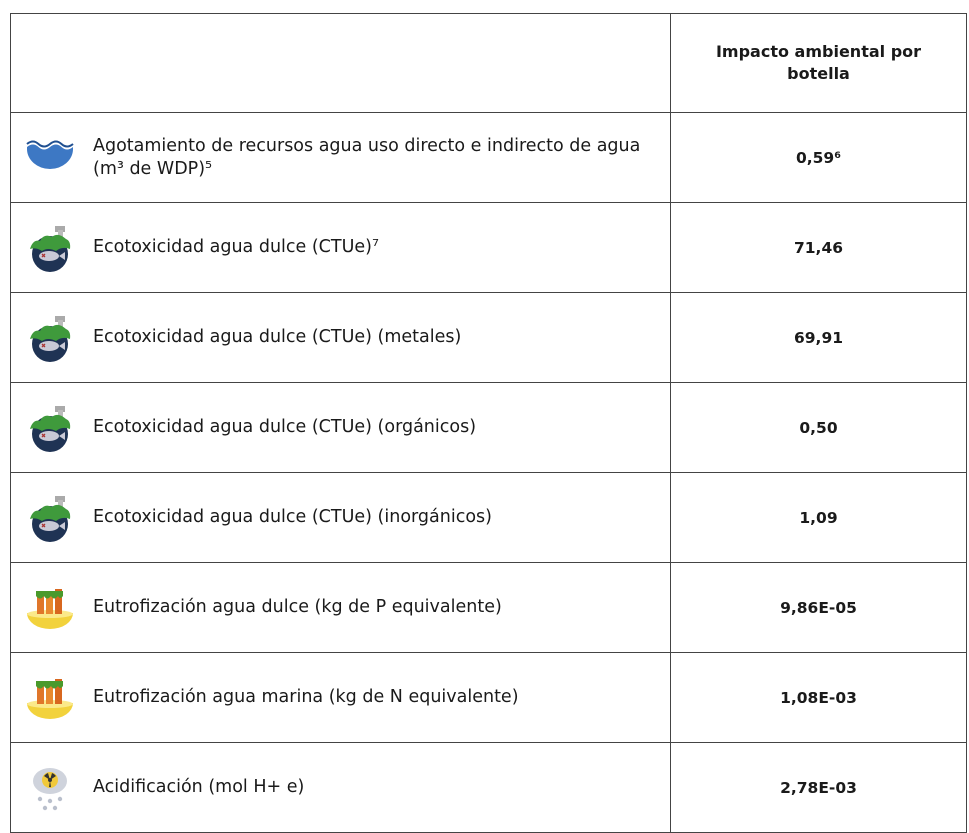  What do you see at coordinates (50, 158) in the screenshot?
I see `water-icon` at bounding box center [50, 158].